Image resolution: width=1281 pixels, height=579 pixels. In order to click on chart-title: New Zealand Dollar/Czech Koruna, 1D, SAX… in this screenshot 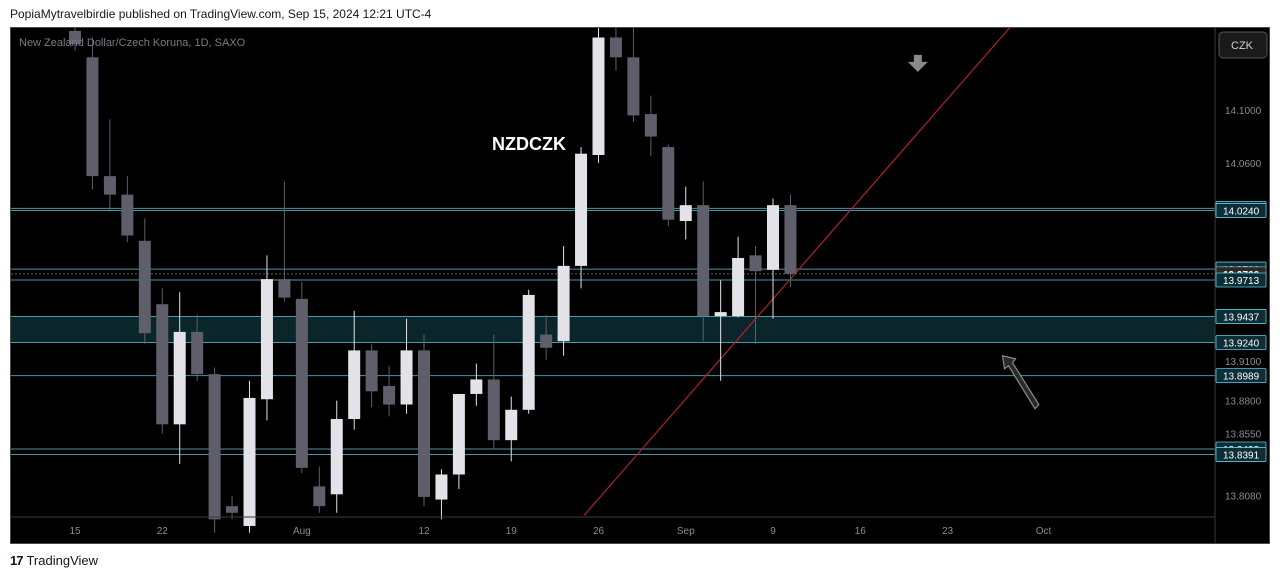, I will do `click(132, 43)`.